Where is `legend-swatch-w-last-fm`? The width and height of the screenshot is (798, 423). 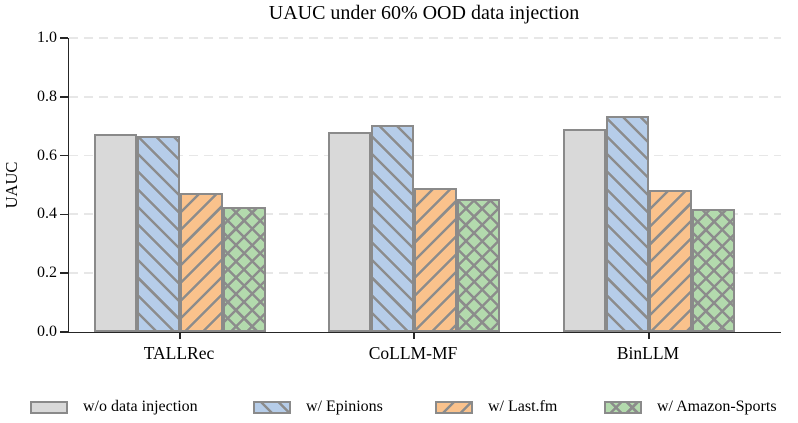
legend-swatch-w-last-fm is located at coordinates (454, 407).